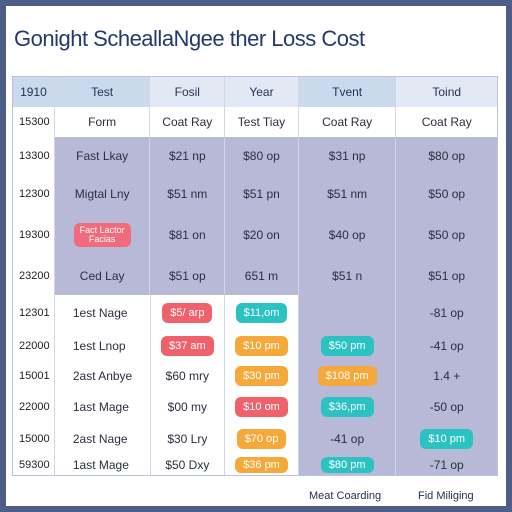  I want to click on row-id: 12301, so click(34, 313).